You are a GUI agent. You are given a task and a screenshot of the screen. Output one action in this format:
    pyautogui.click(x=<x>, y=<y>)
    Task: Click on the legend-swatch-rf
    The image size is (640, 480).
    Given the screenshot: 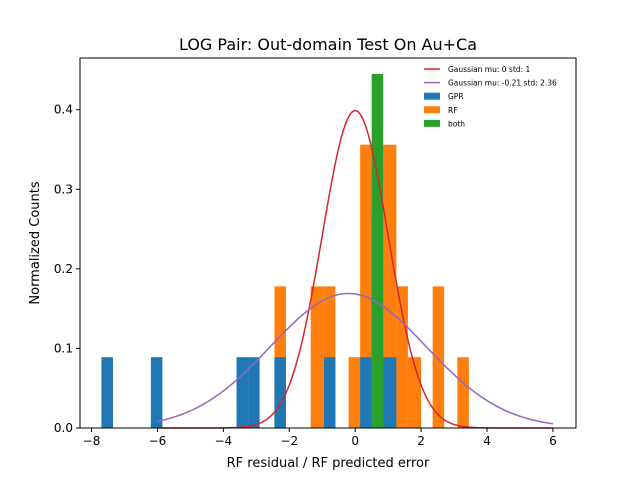 What is the action you would take?
    pyautogui.click(x=432, y=110)
    